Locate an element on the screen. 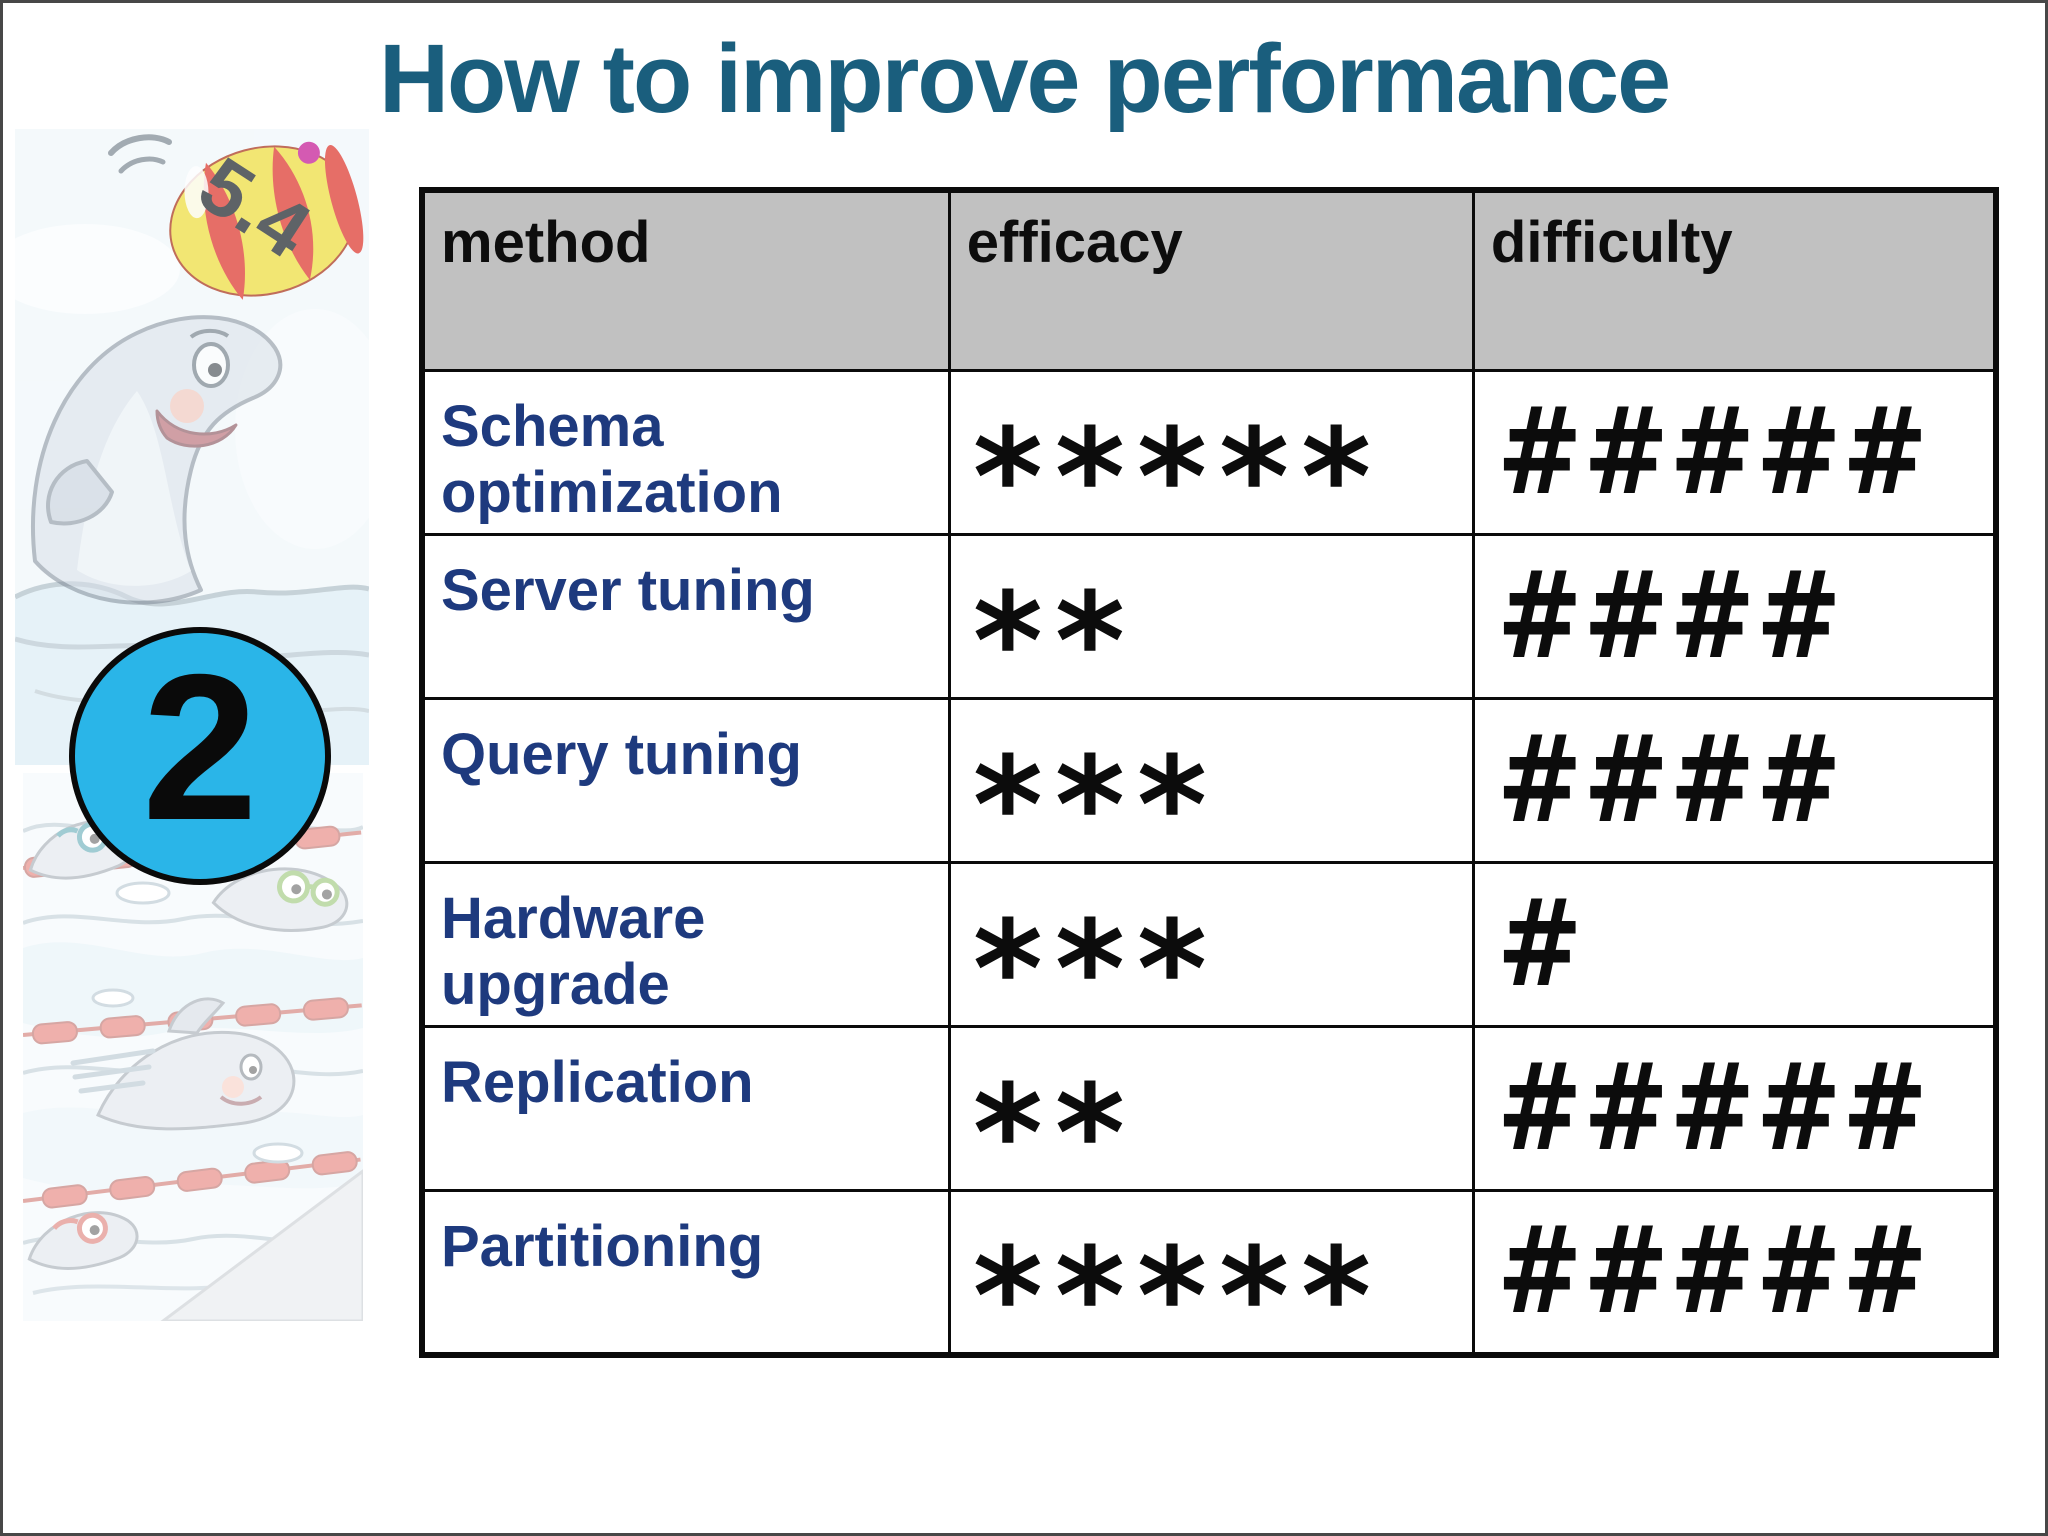  swimming-dolphins-illustration is located at coordinates (193, 1047).